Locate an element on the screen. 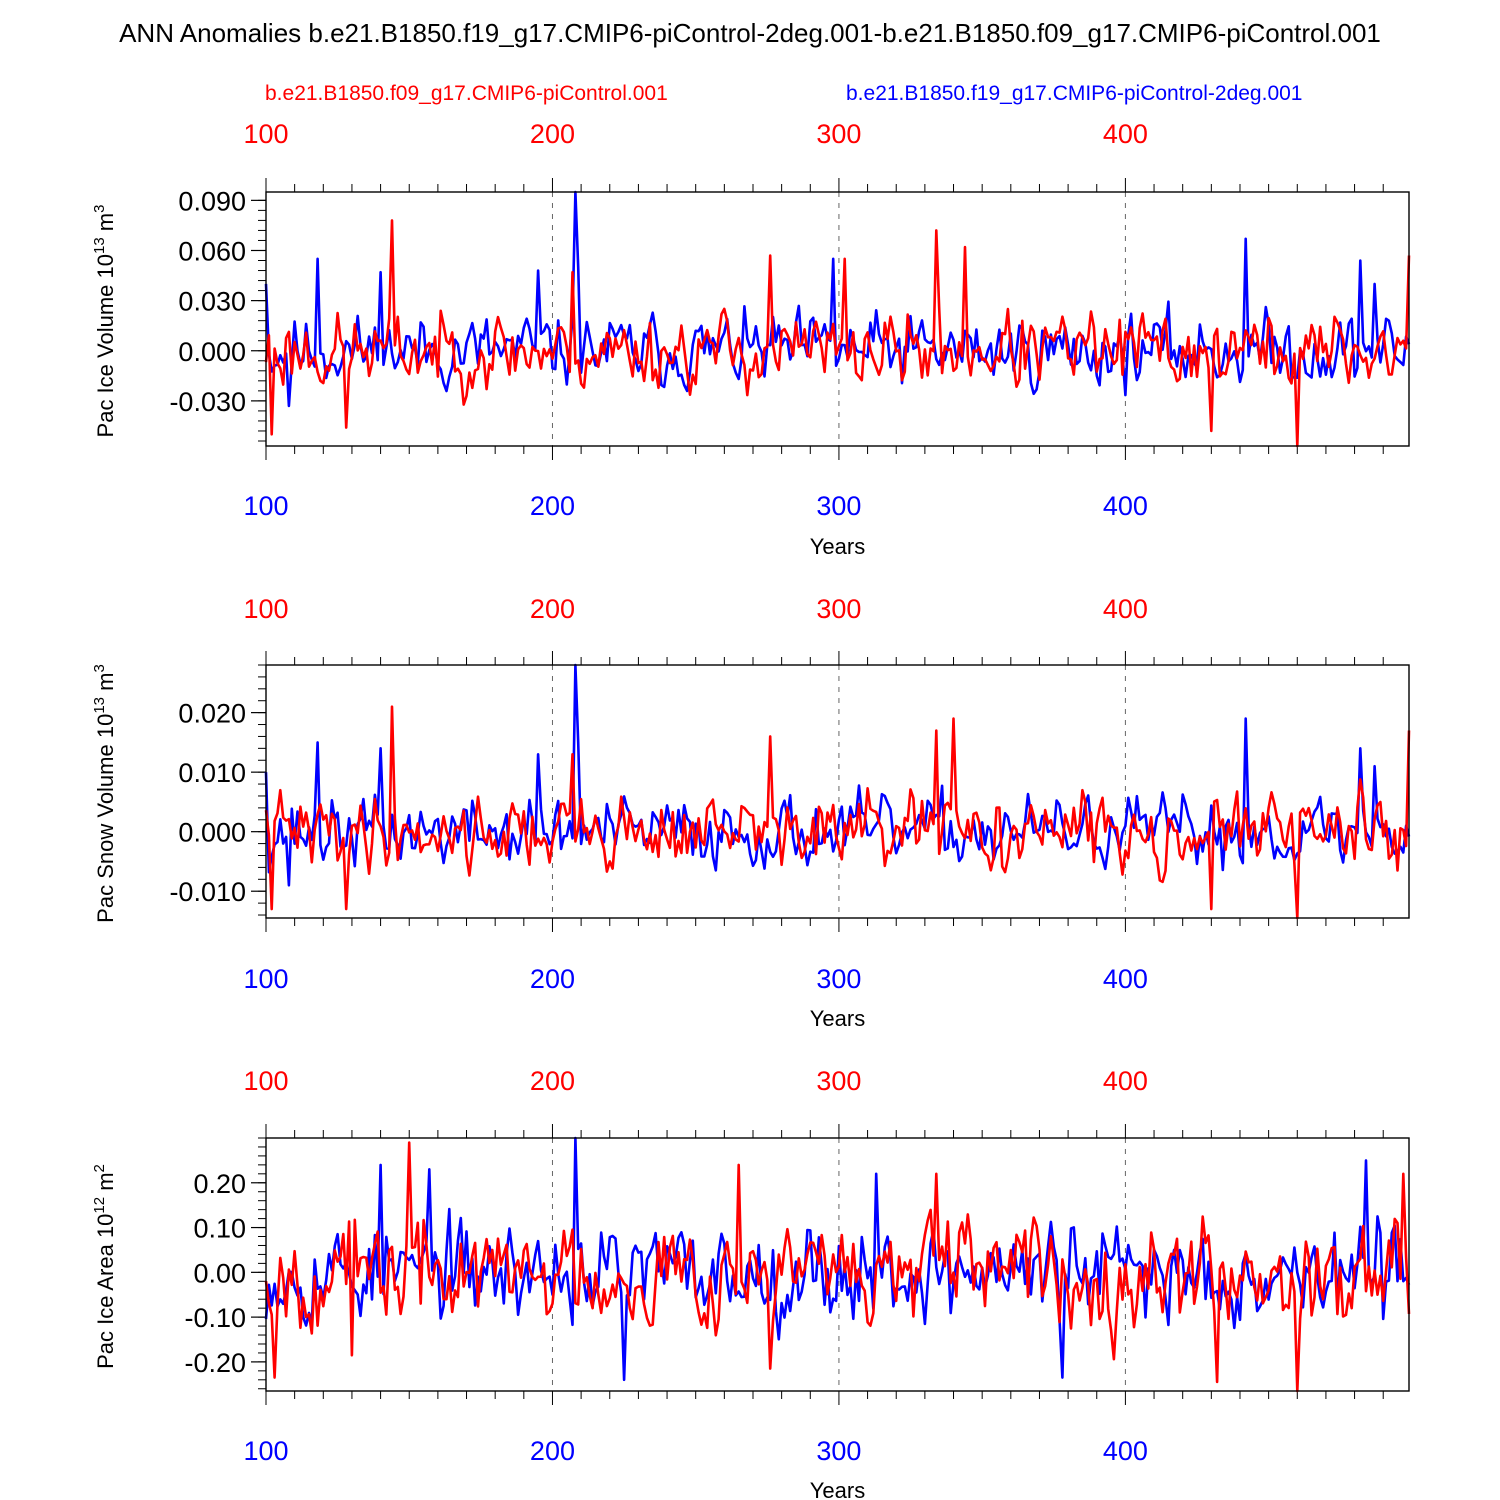 The image size is (1500, 1500). y-tick-label: 0.020 is located at coordinates (212, 714).